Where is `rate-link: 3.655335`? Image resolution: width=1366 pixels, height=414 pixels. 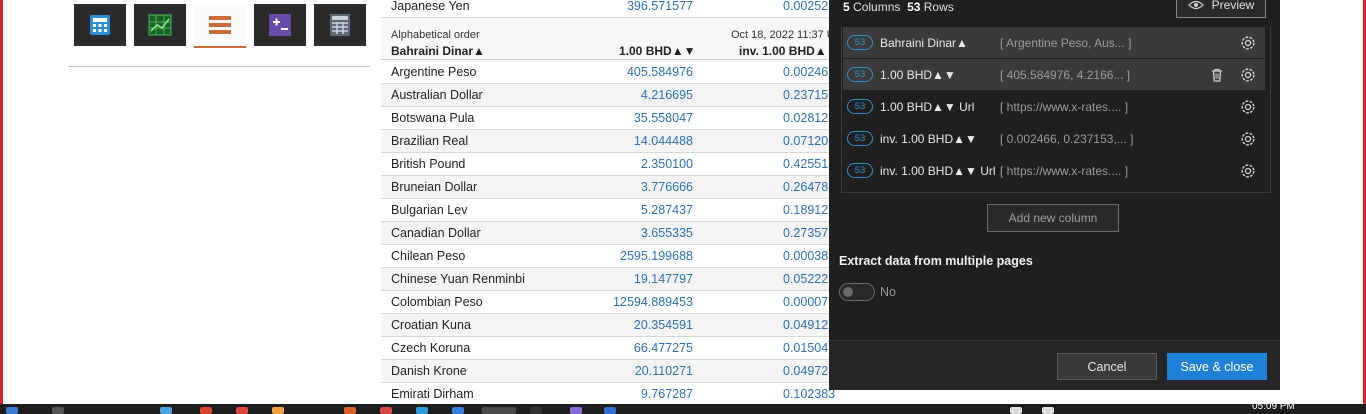
rate-link: 3.655335 is located at coordinates (666, 233).